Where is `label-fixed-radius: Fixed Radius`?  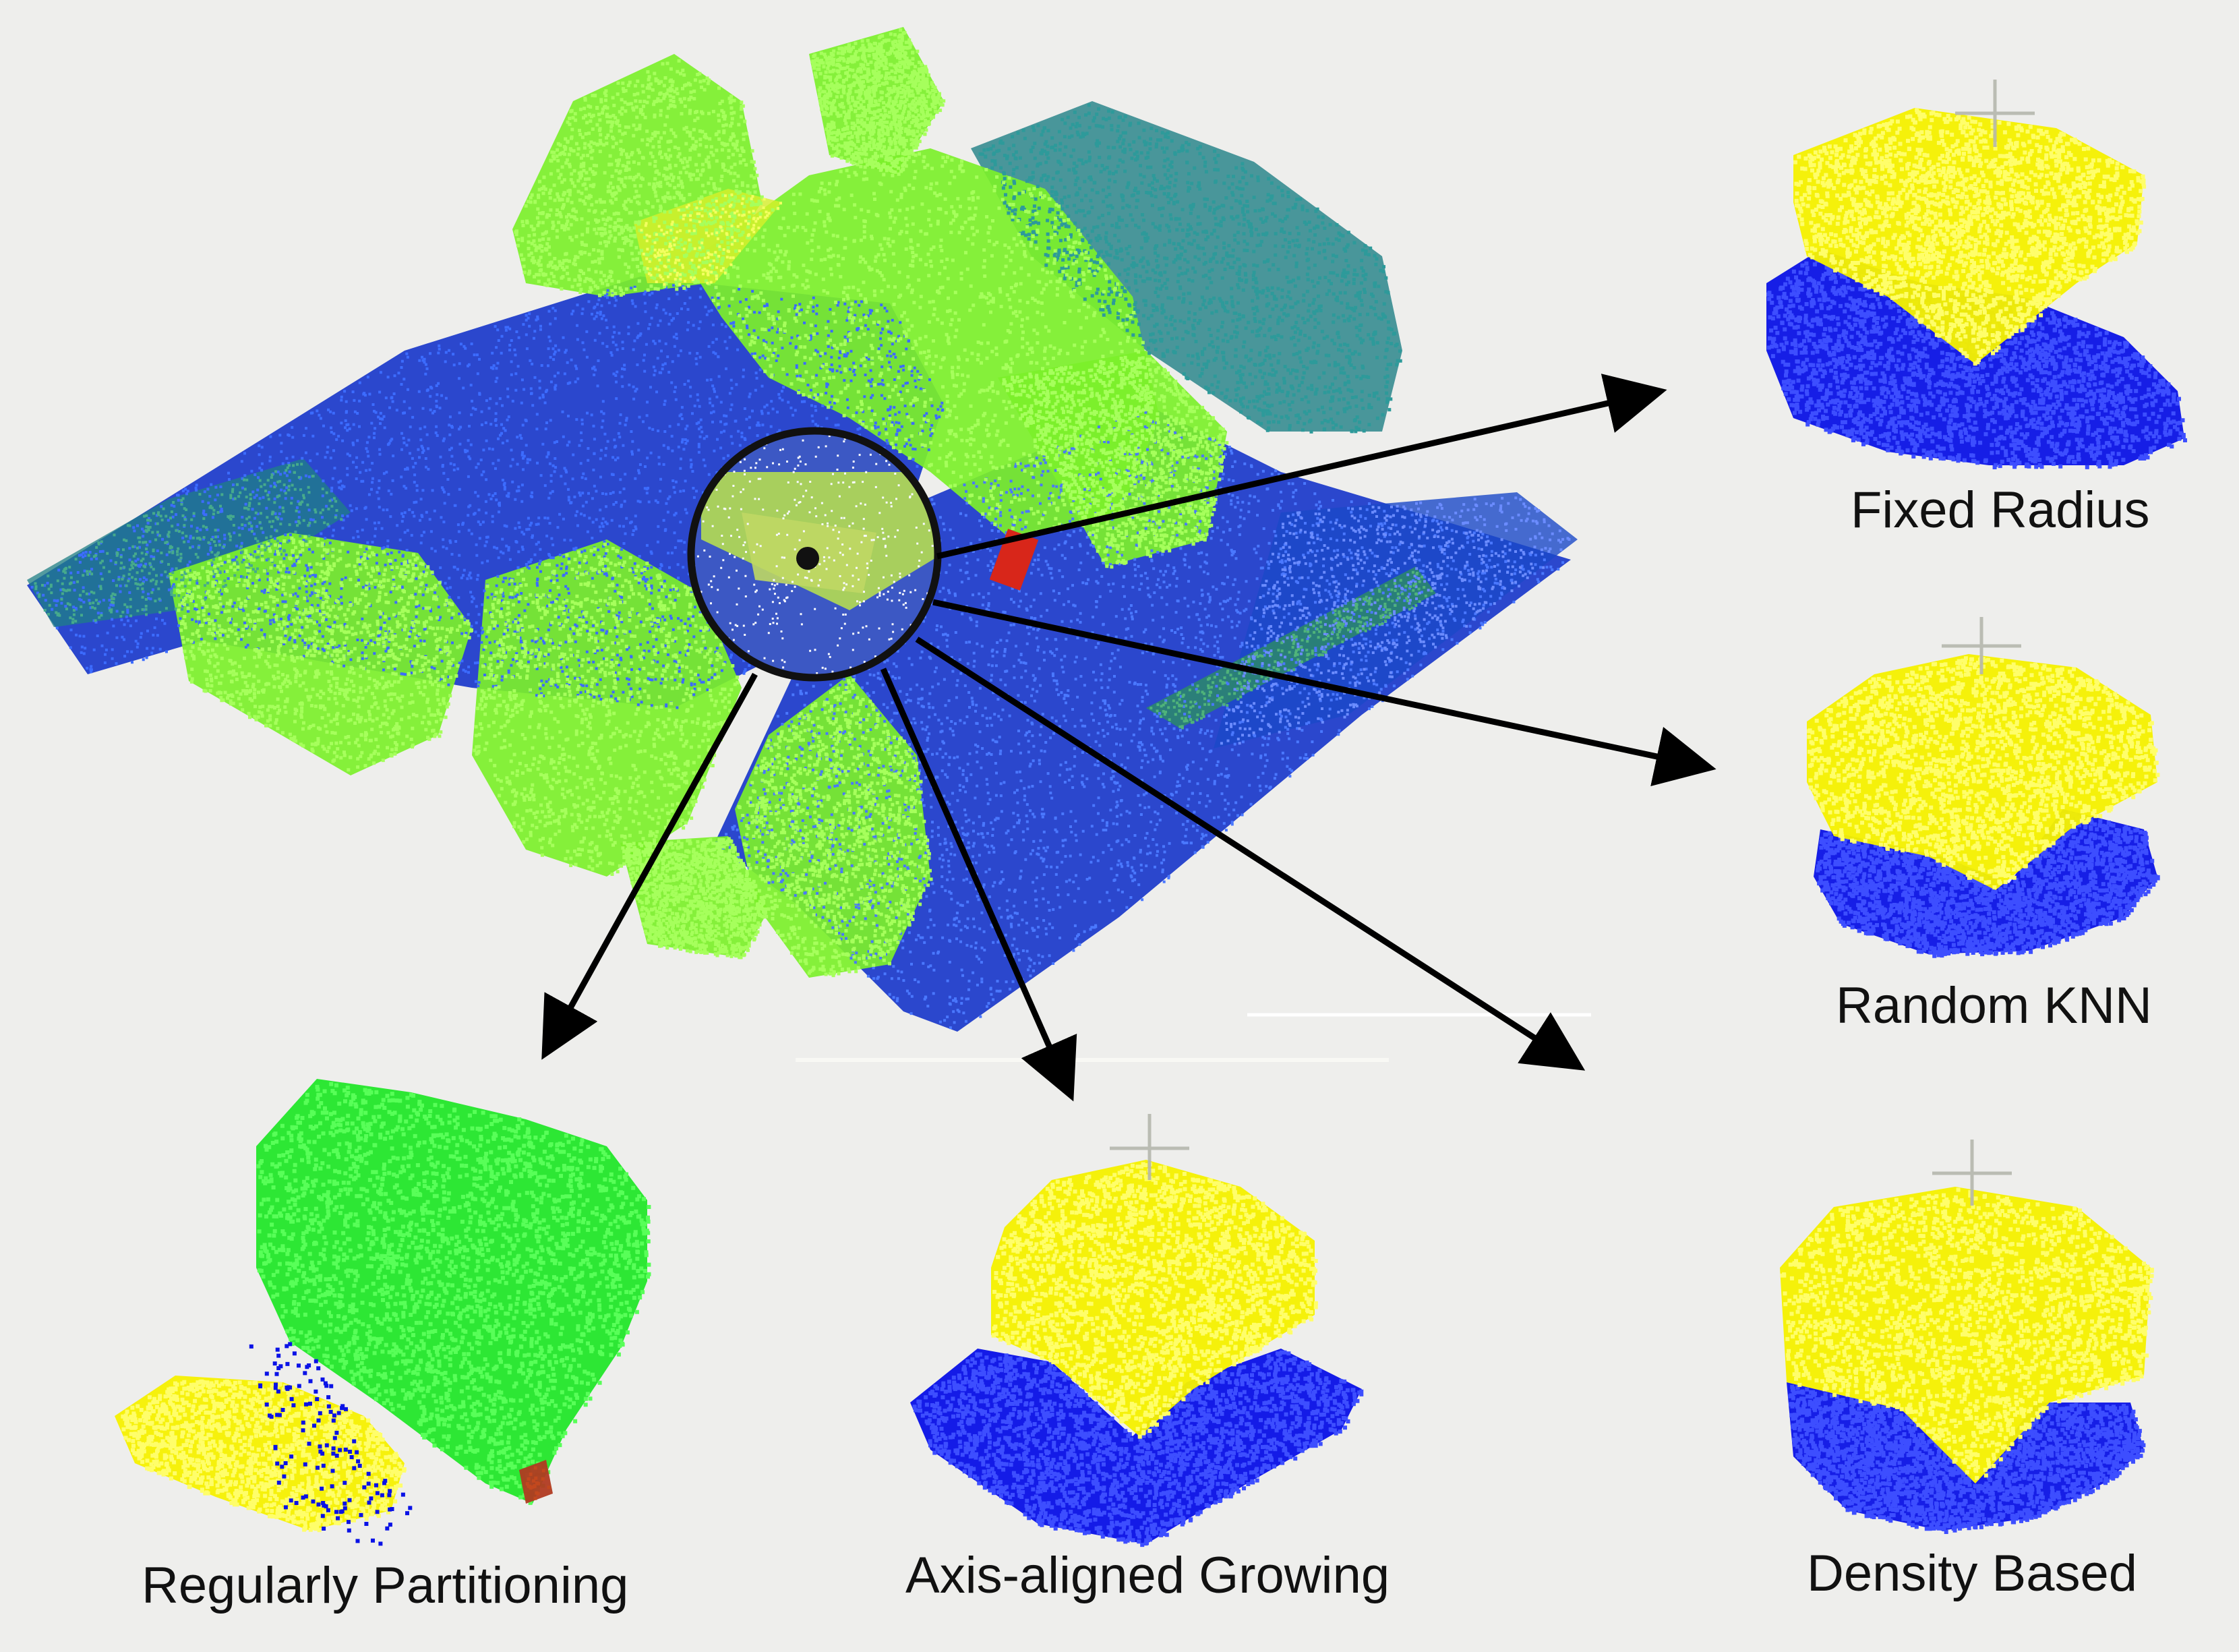 label-fixed-radius: Fixed Radius is located at coordinates (2000, 510).